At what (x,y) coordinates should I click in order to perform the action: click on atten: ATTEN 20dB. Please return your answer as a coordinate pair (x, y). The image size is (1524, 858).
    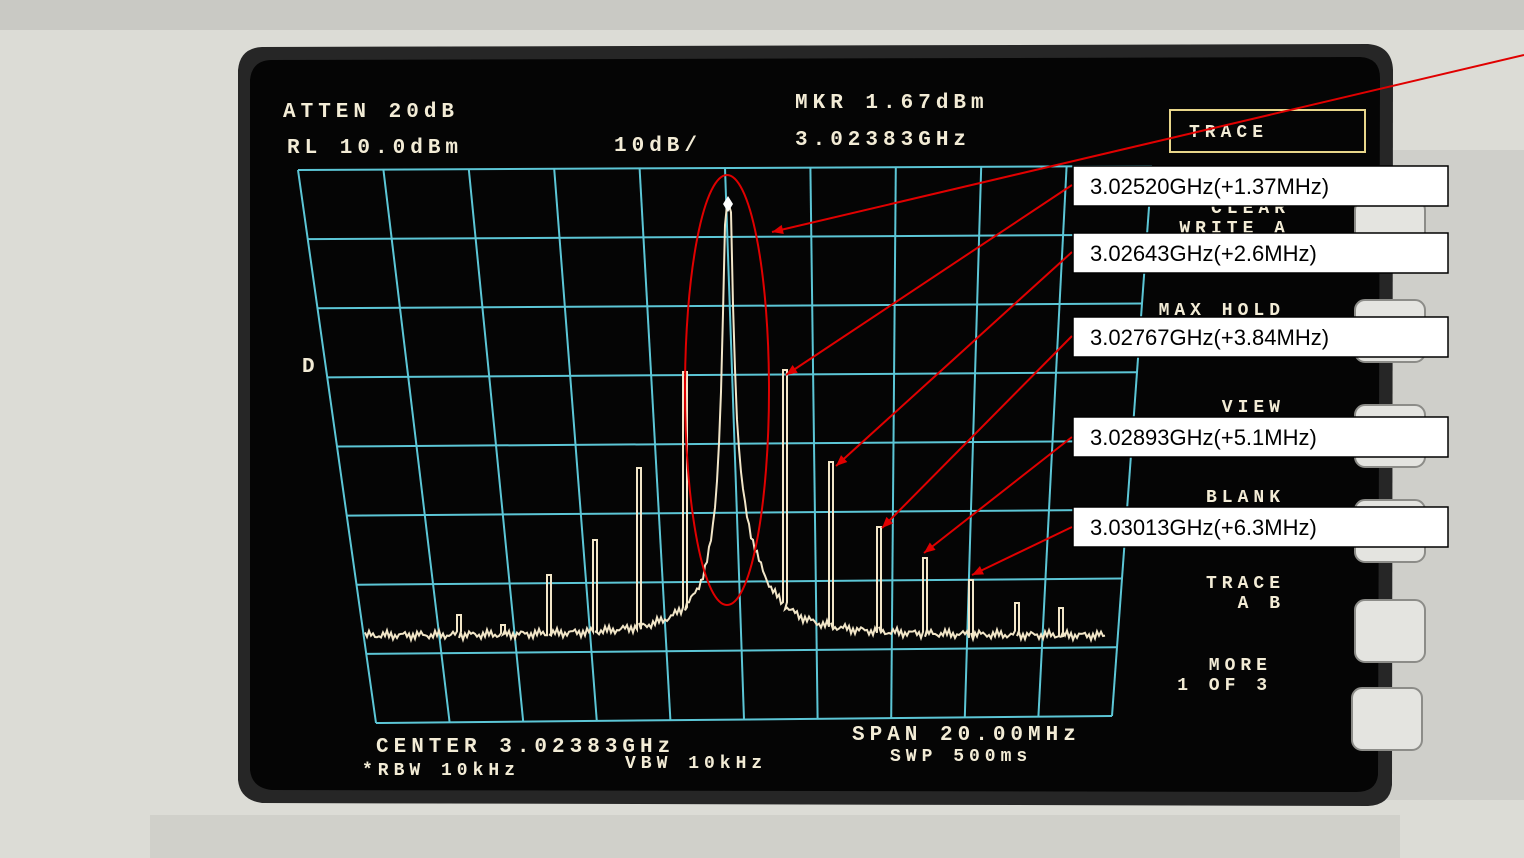
    Looking at the image, I should click on (371, 112).